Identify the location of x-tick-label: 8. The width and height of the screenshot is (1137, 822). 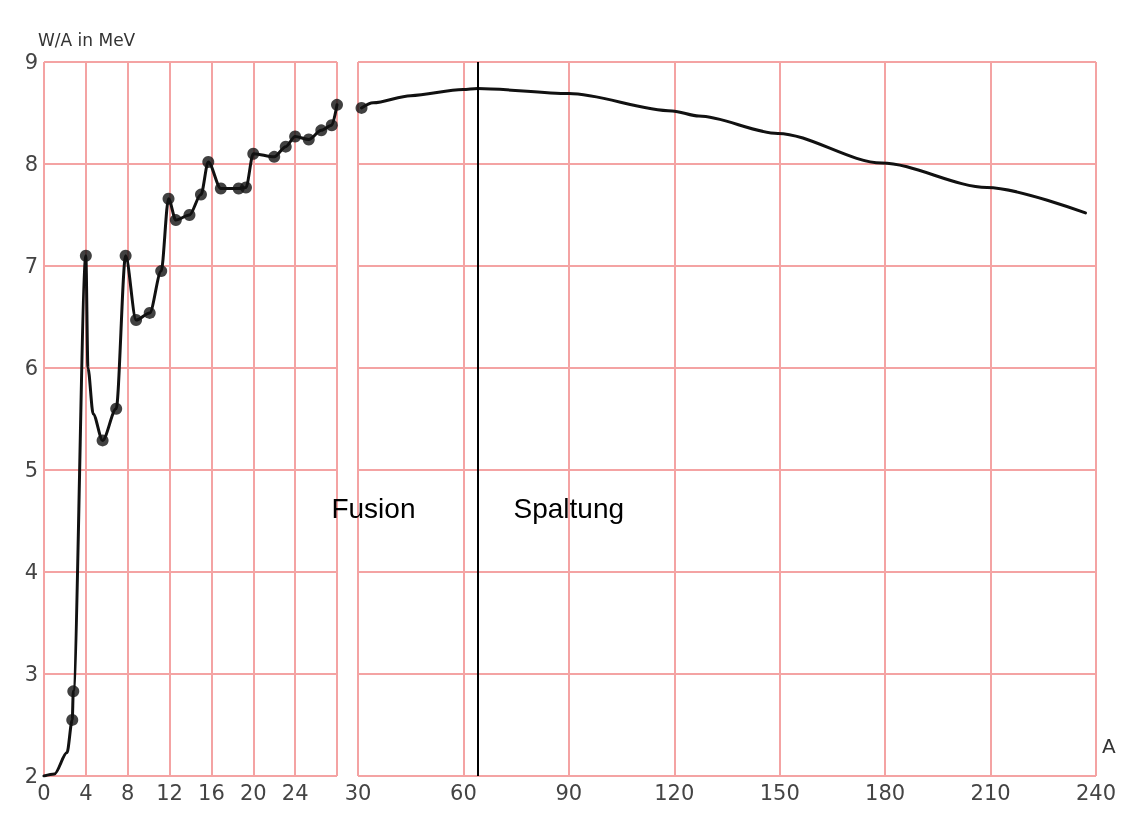
(128, 792).